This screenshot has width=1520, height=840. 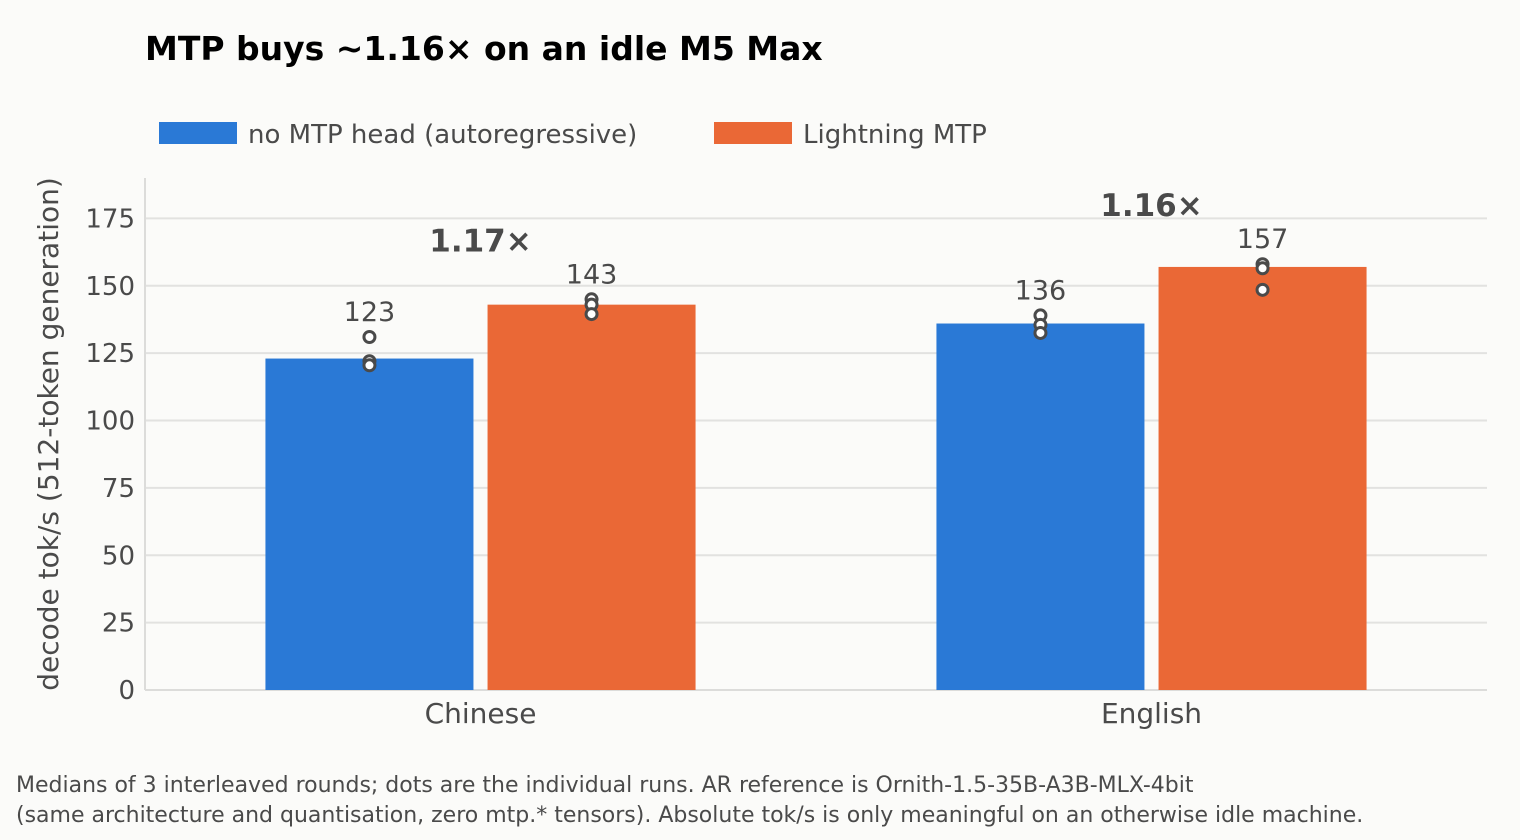 I want to click on run-dots, so click(x=816, y=315).